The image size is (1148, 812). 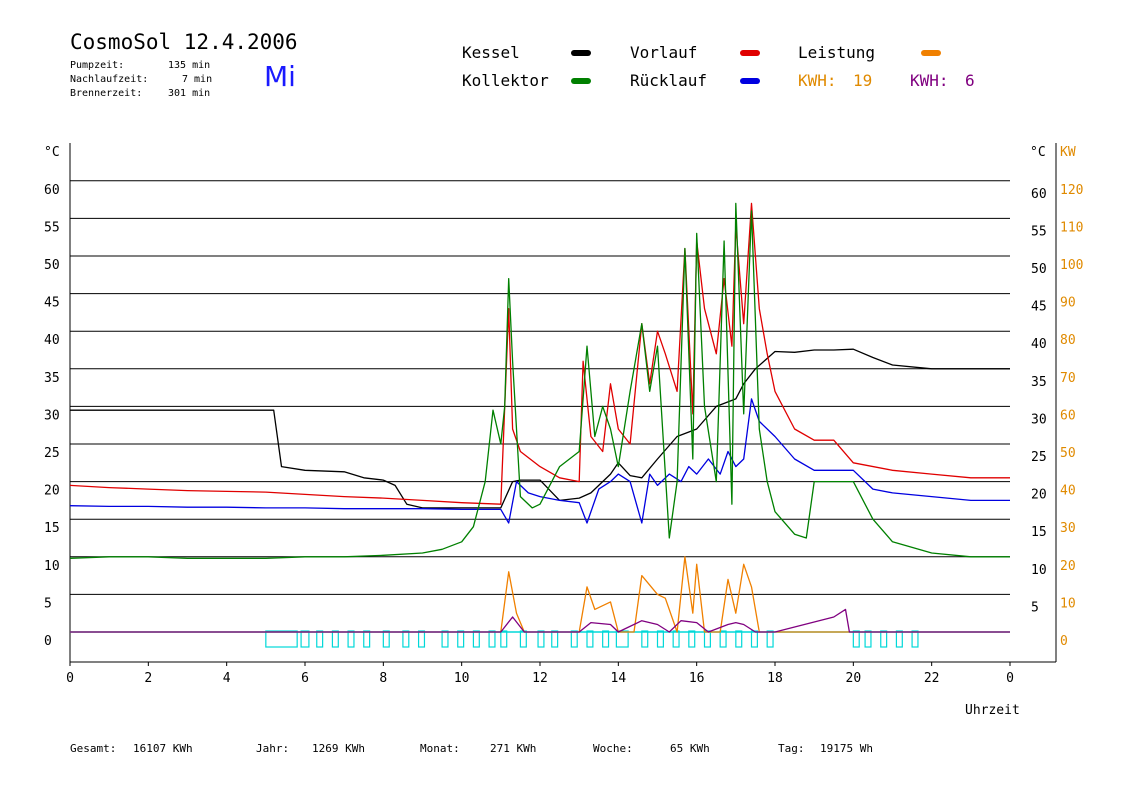 I want to click on y2-unit: KW, so click(x=1068, y=152).